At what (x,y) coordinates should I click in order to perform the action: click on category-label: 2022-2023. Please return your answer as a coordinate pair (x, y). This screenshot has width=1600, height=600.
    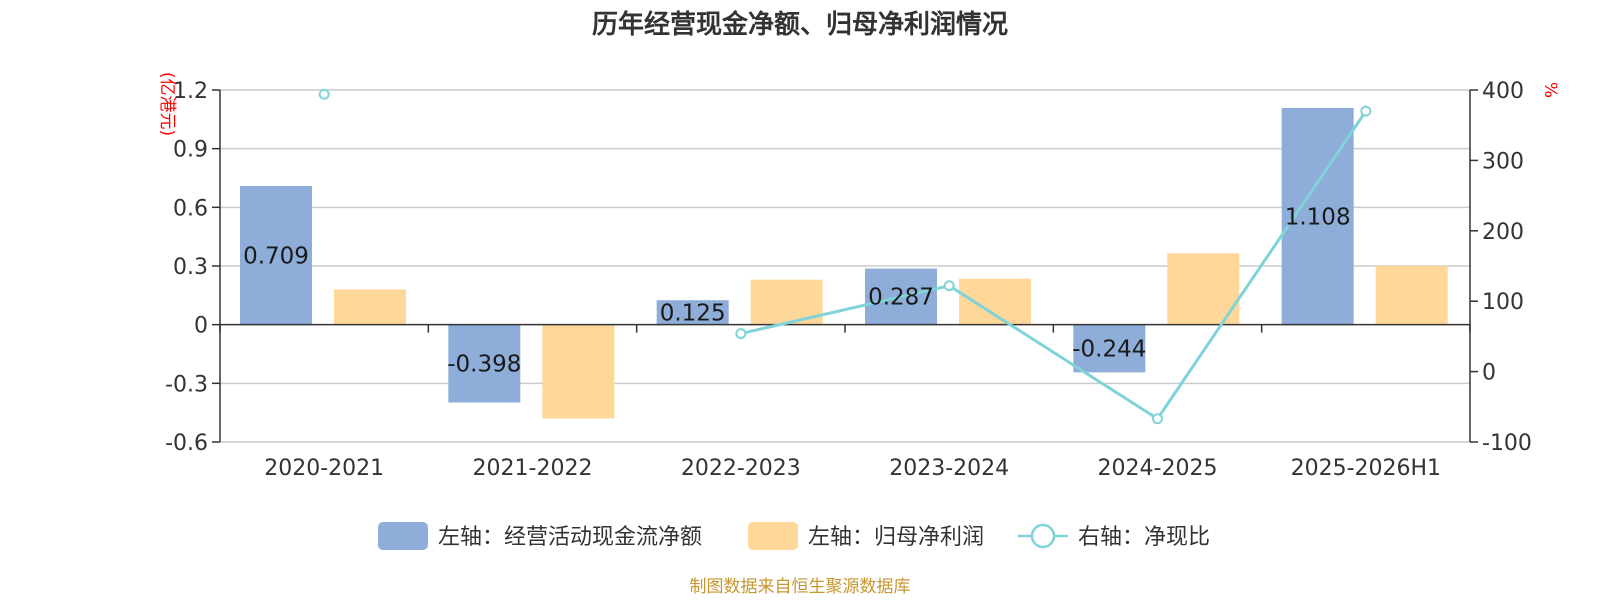
    Looking at the image, I should click on (741, 468).